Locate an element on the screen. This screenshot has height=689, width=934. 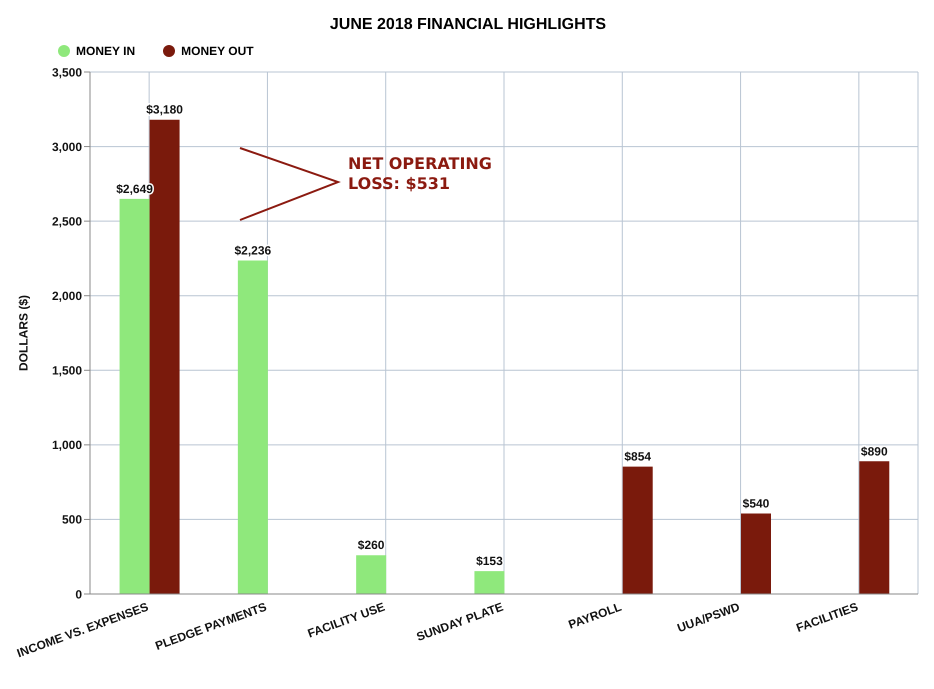
legend-label: MONEY IN is located at coordinates (105, 51).